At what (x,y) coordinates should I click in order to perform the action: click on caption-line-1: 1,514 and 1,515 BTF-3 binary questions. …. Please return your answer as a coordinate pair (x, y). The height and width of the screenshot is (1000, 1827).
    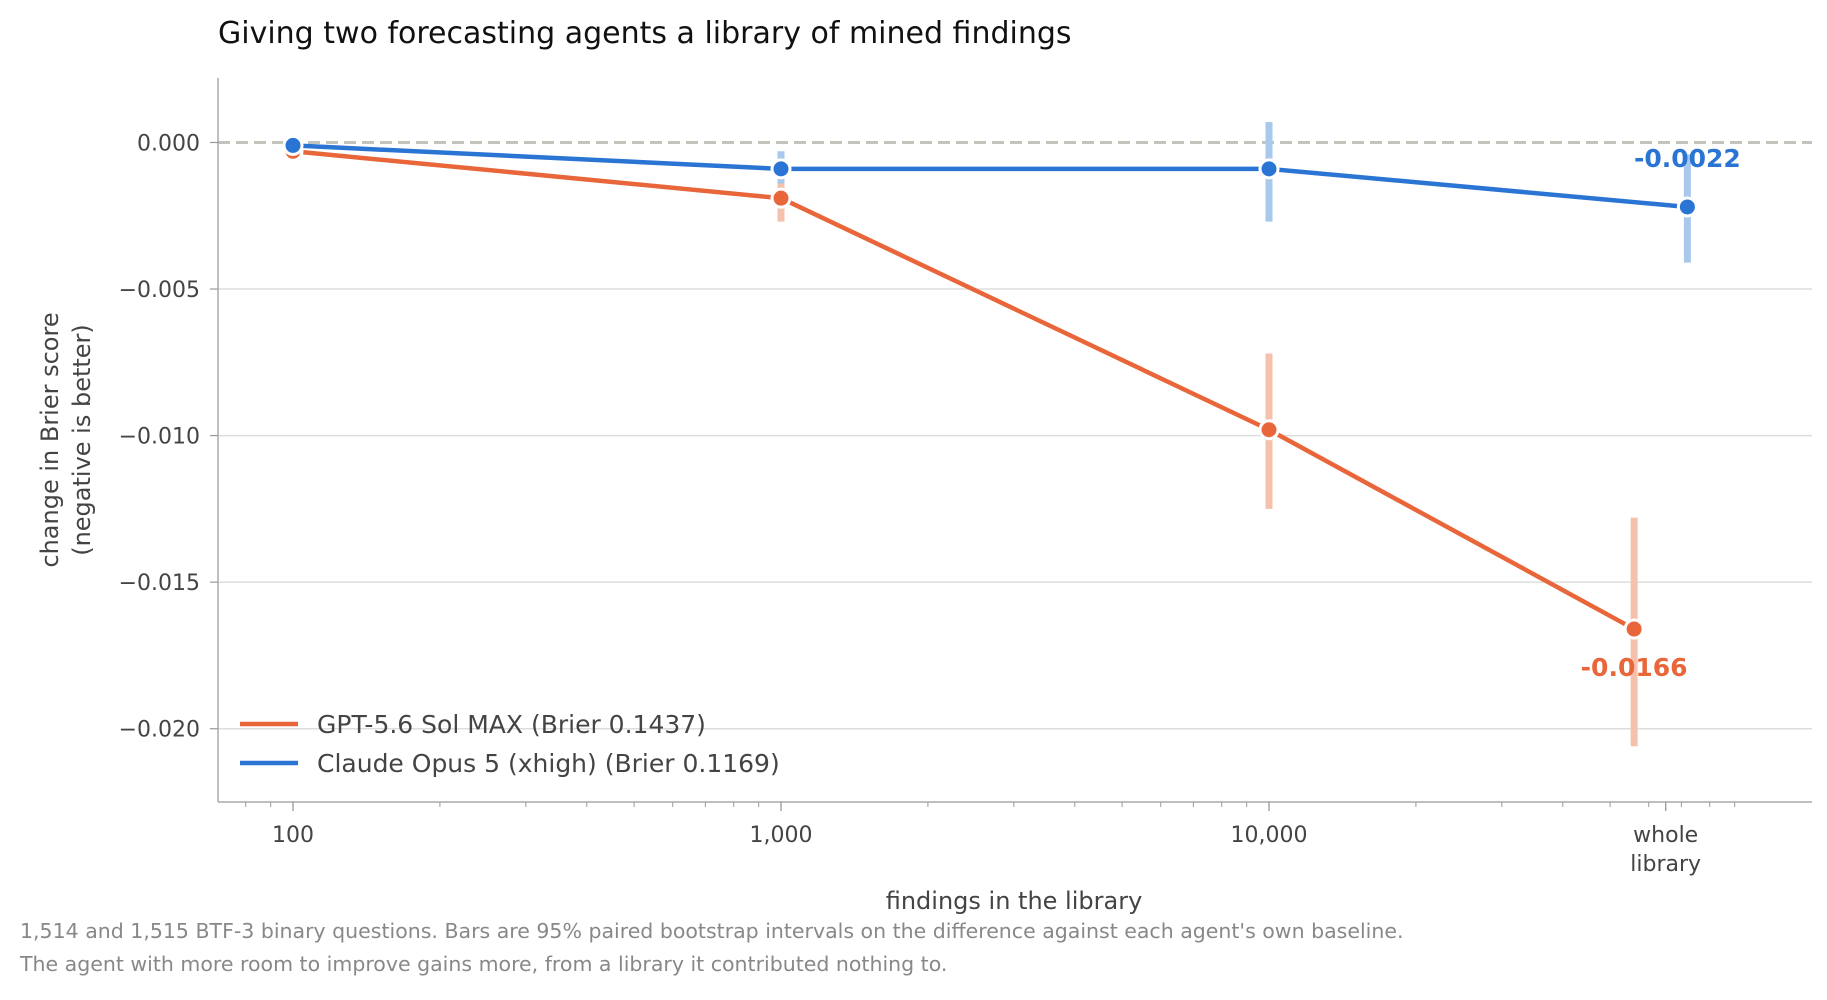
    Looking at the image, I should click on (712, 931).